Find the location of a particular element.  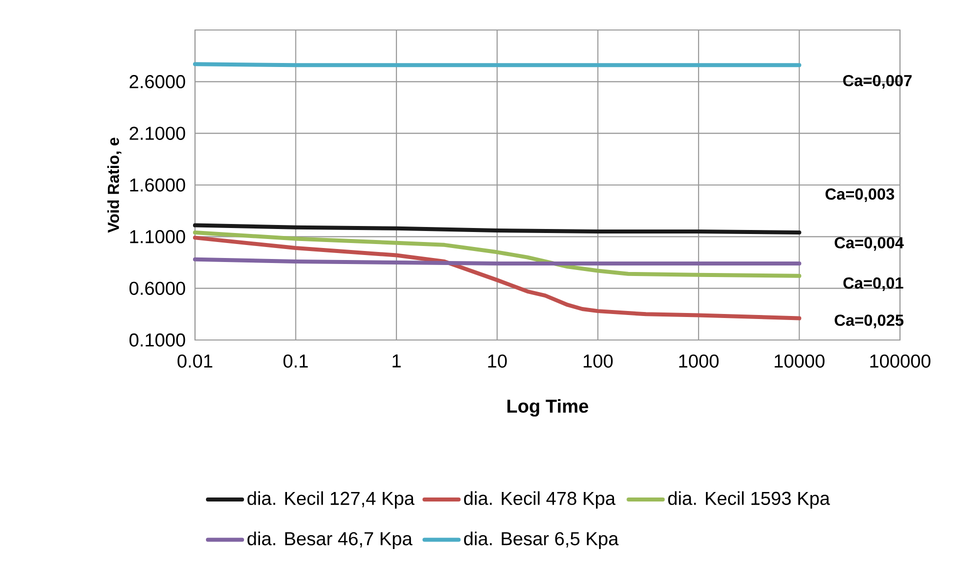

y-tick-label: 1.6000 is located at coordinates (158, 185).